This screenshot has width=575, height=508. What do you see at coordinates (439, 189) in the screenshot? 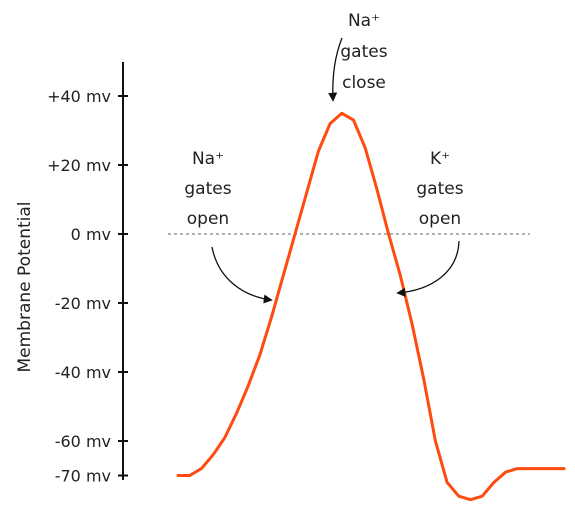
I see `annotation-k-open-line-2: gates` at bounding box center [439, 189].